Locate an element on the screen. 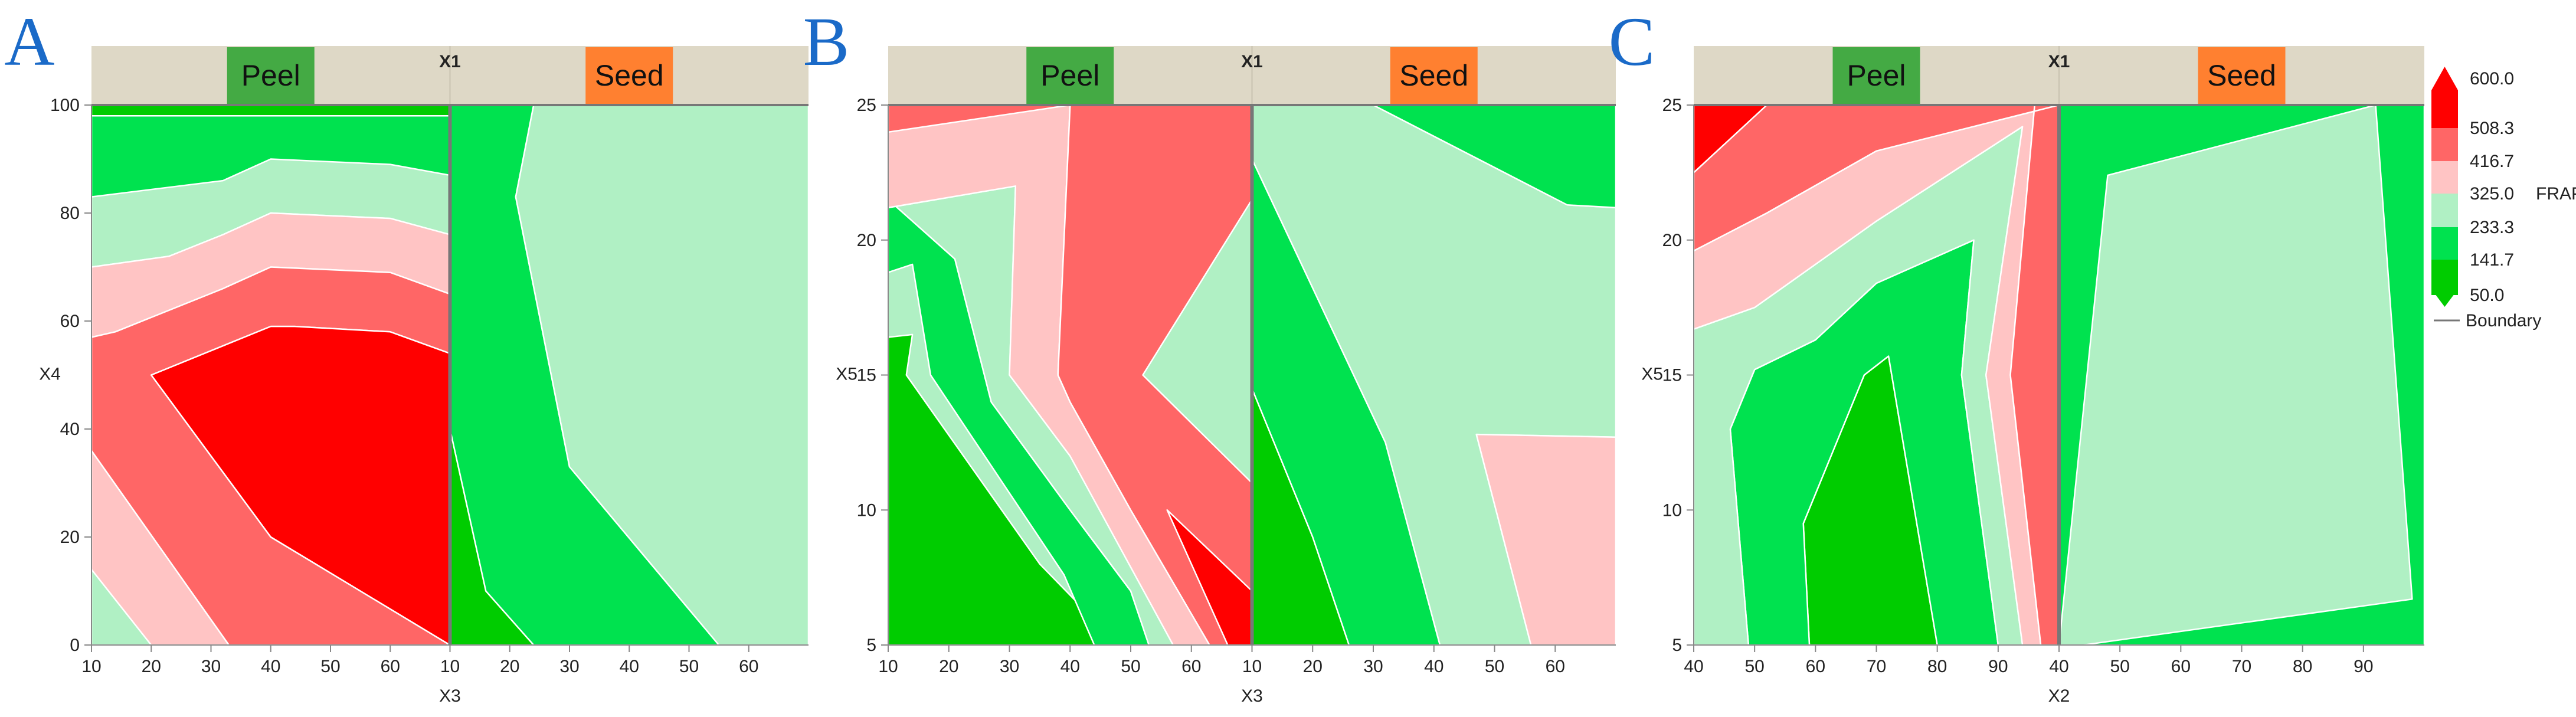 Image resolution: width=2576 pixels, height=717 pixels. y-tick-label: 80 is located at coordinates (70, 213).